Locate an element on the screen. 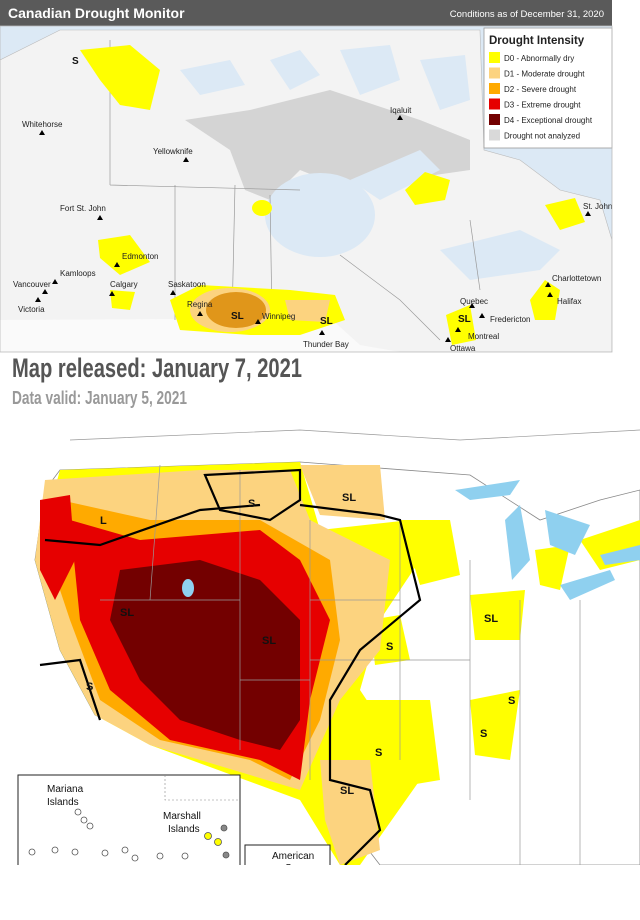  inset-label: Samoa is located at coordinates (301, 868).